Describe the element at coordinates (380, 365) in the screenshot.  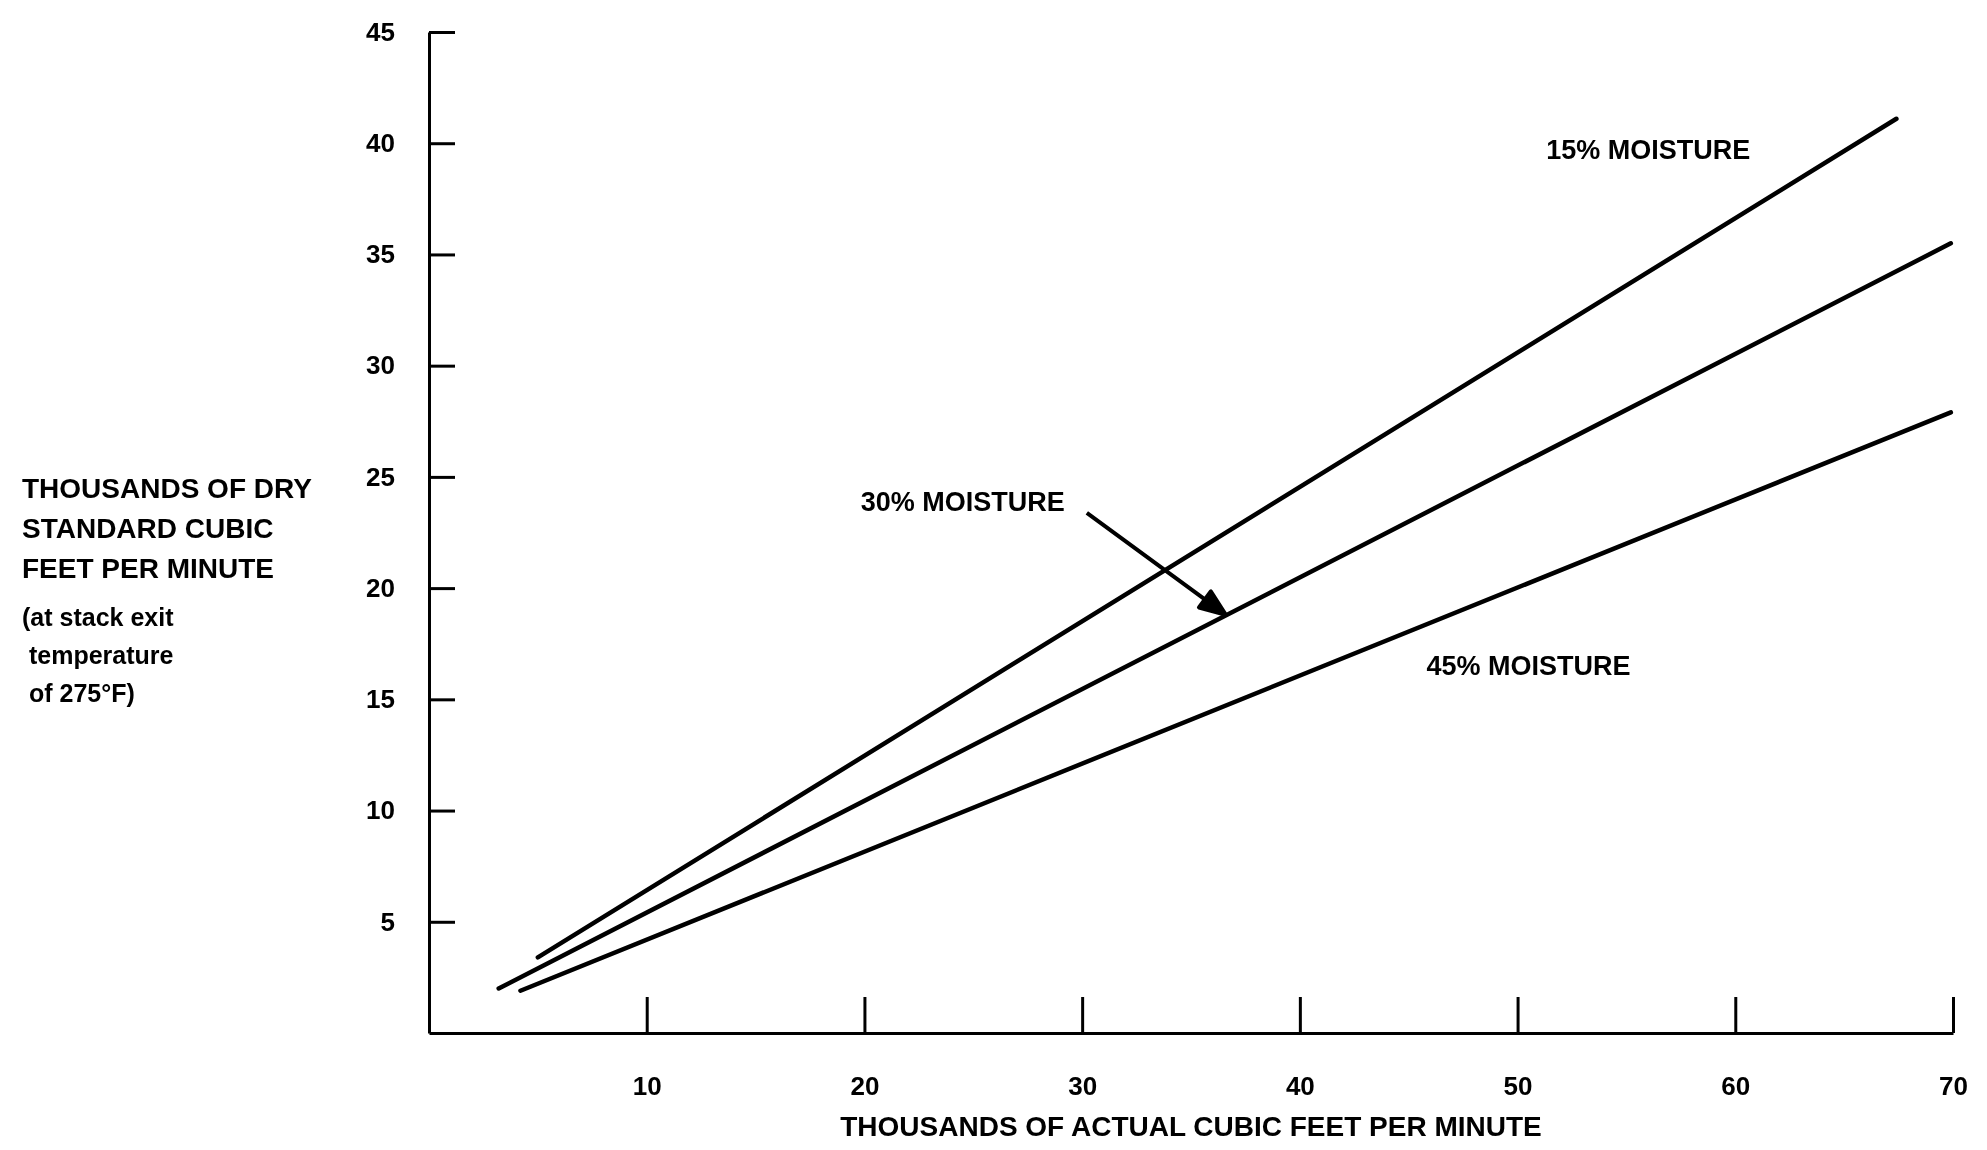
I see `y-tick-label: 30` at that location.